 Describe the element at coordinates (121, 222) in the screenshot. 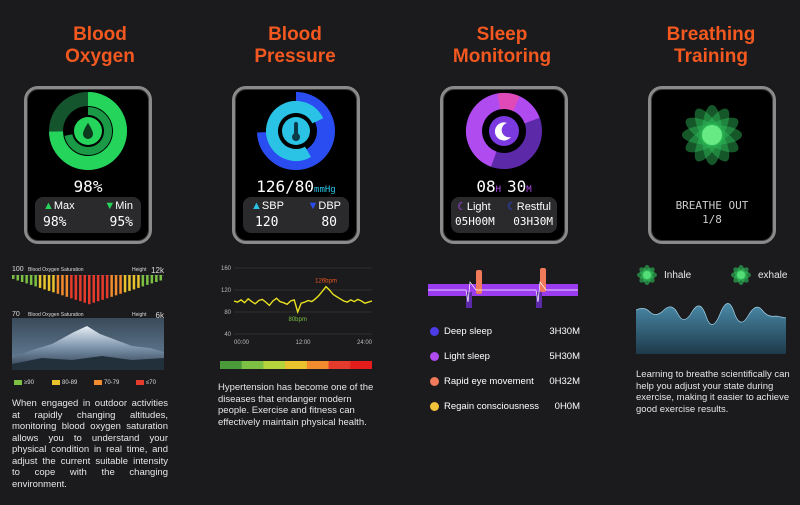

I see `min-value: 95%` at that location.